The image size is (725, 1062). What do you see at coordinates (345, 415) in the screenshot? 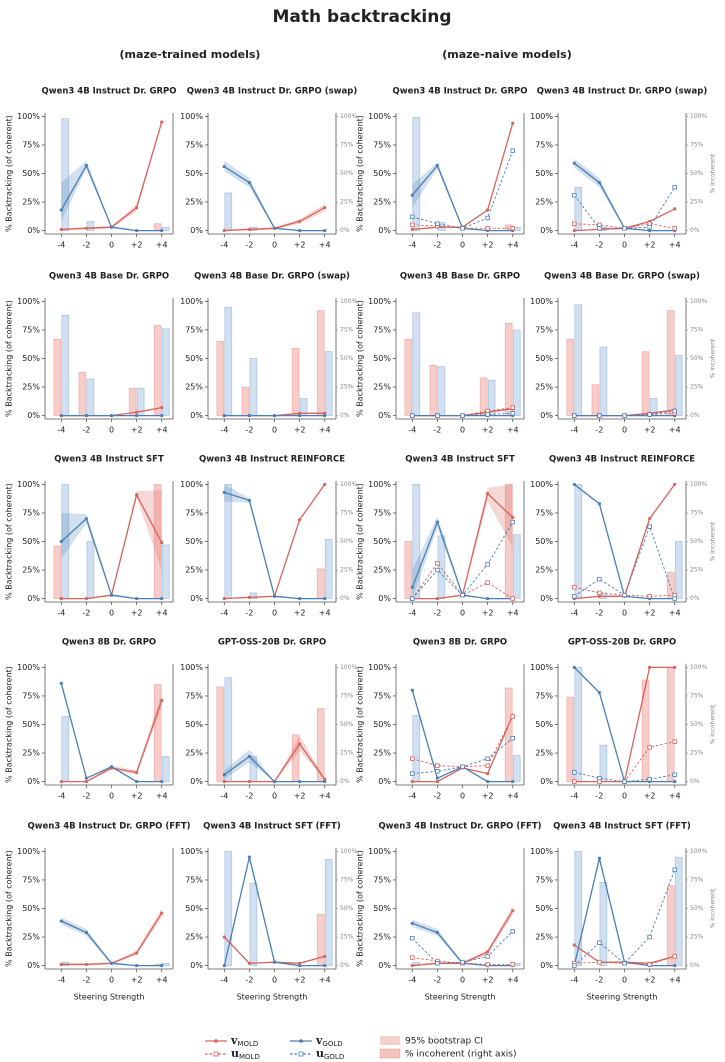
I see `y2-tick-label: 0%` at bounding box center [345, 415].